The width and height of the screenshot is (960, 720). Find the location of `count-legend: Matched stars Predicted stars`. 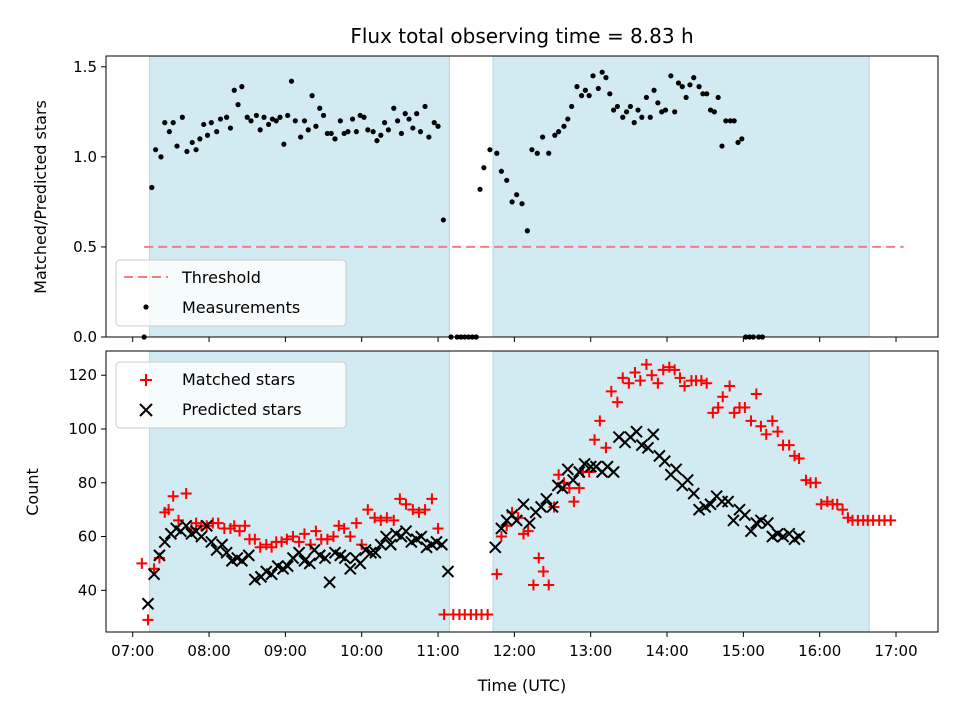

count-legend: Matched stars Predicted stars is located at coordinates (231, 395).